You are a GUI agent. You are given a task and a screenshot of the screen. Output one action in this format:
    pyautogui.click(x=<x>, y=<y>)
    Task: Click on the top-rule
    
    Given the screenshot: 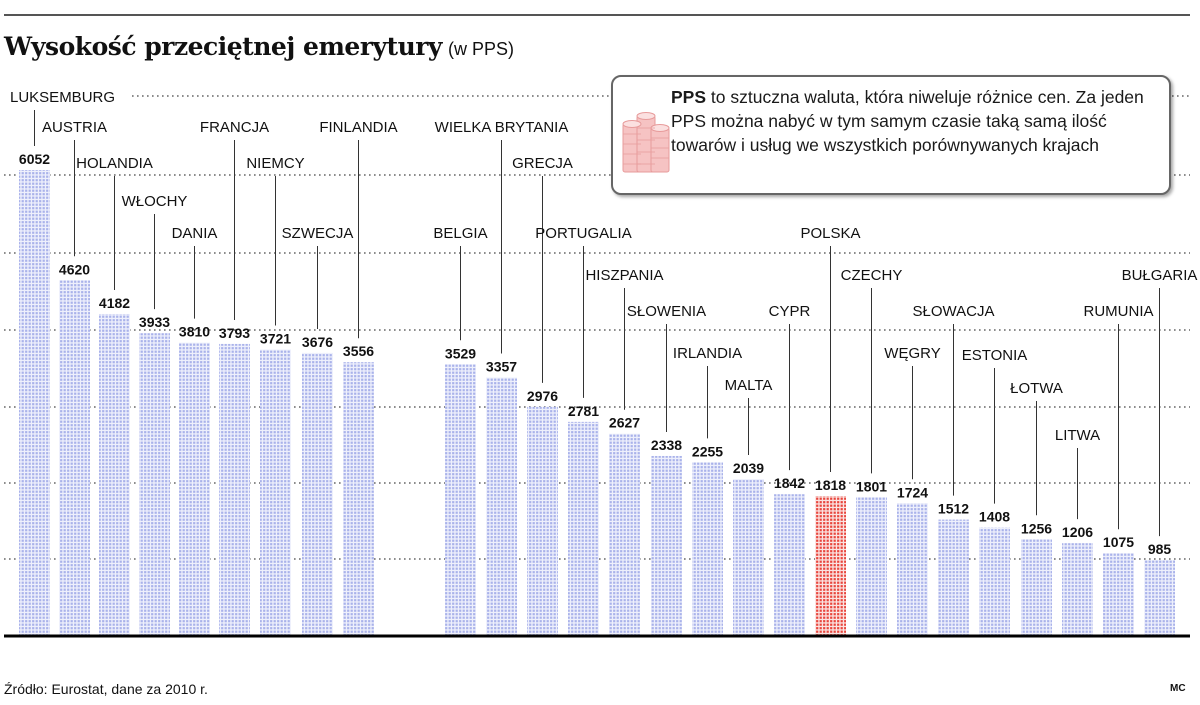 What is the action you would take?
    pyautogui.click(x=597, y=15)
    